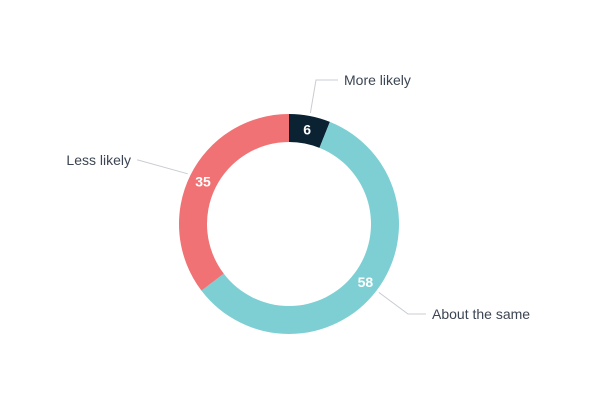  I want to click on category-label-less-likely: Less likely, so click(98, 160).